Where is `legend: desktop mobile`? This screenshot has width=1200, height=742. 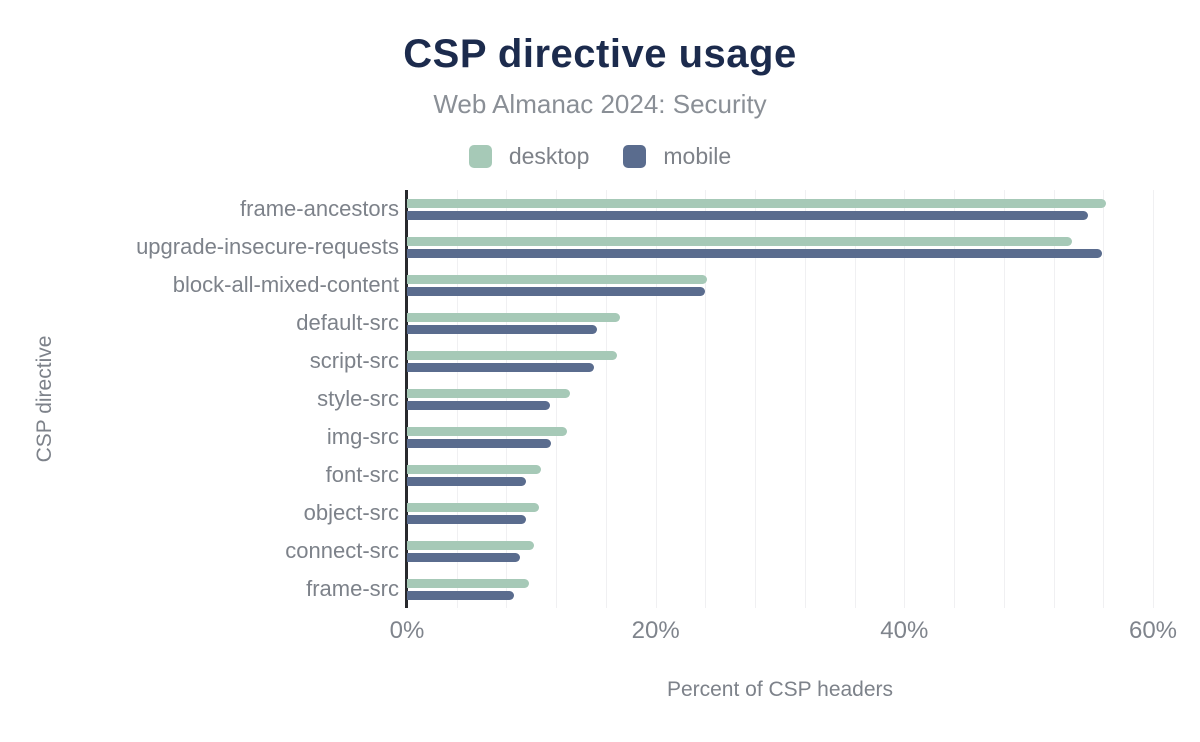
legend: desktop mobile is located at coordinates (600, 156).